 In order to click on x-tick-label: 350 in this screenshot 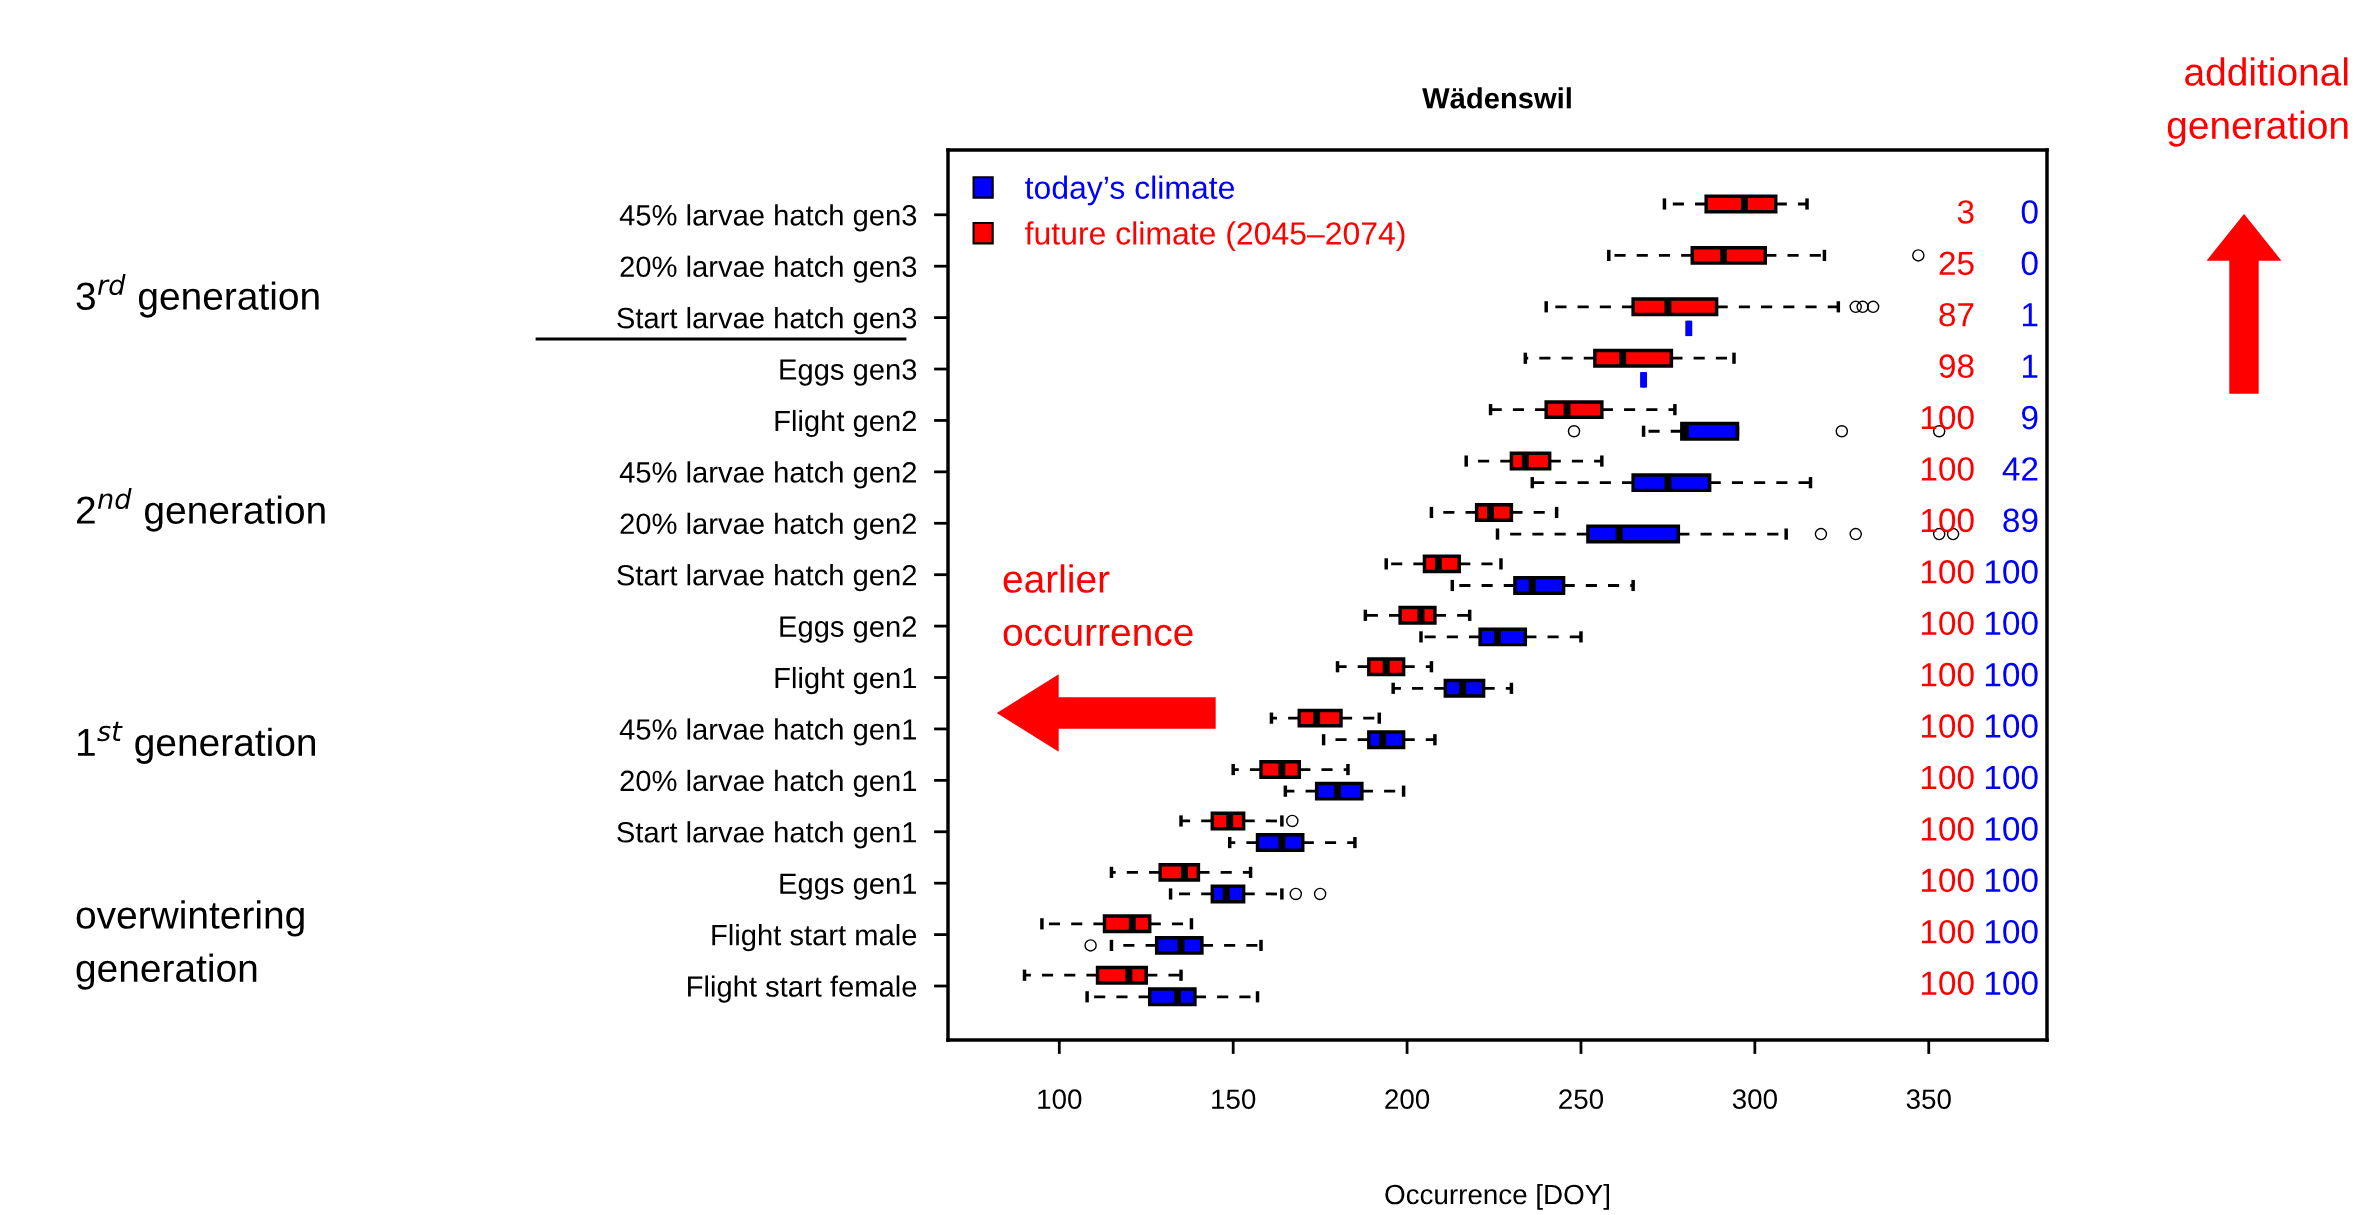, I will do `click(1928, 1099)`.